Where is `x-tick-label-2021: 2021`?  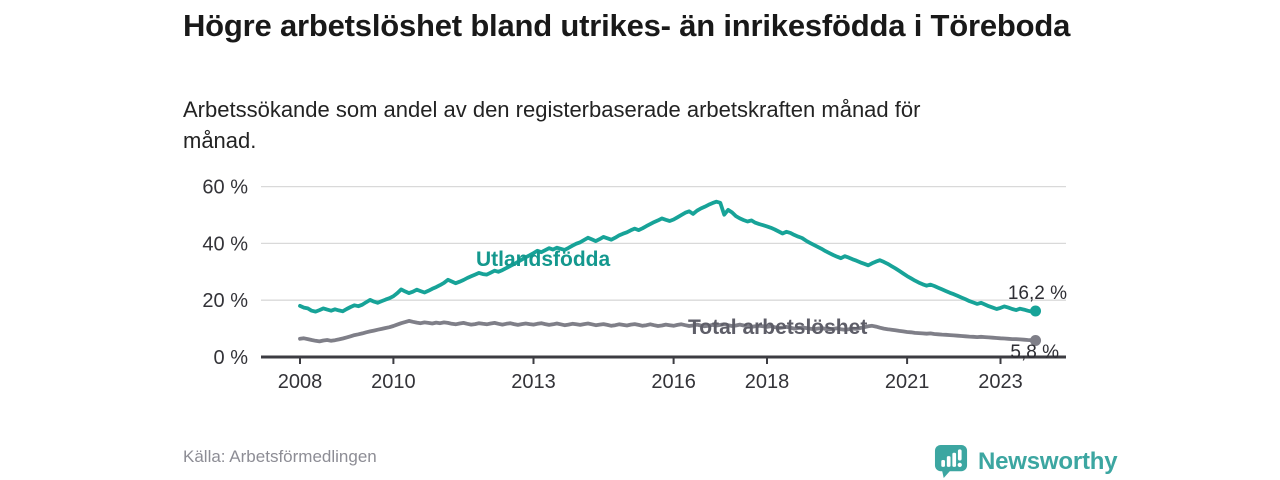 x-tick-label-2021: 2021 is located at coordinates (907, 382).